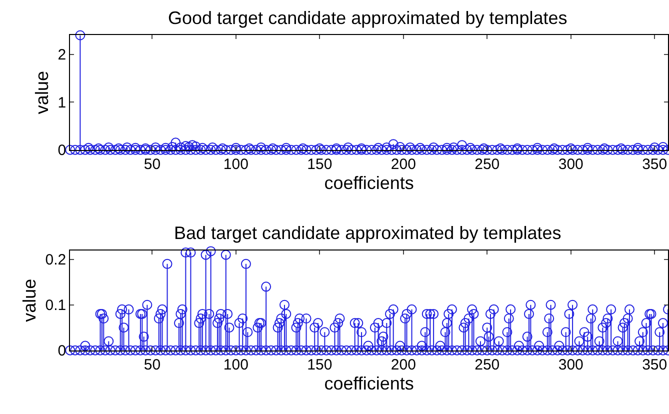 The height and width of the screenshot is (414, 669). What do you see at coordinates (368, 233) in the screenshot?
I see `chart-title: Bad target candidate approximated by templates` at bounding box center [368, 233].